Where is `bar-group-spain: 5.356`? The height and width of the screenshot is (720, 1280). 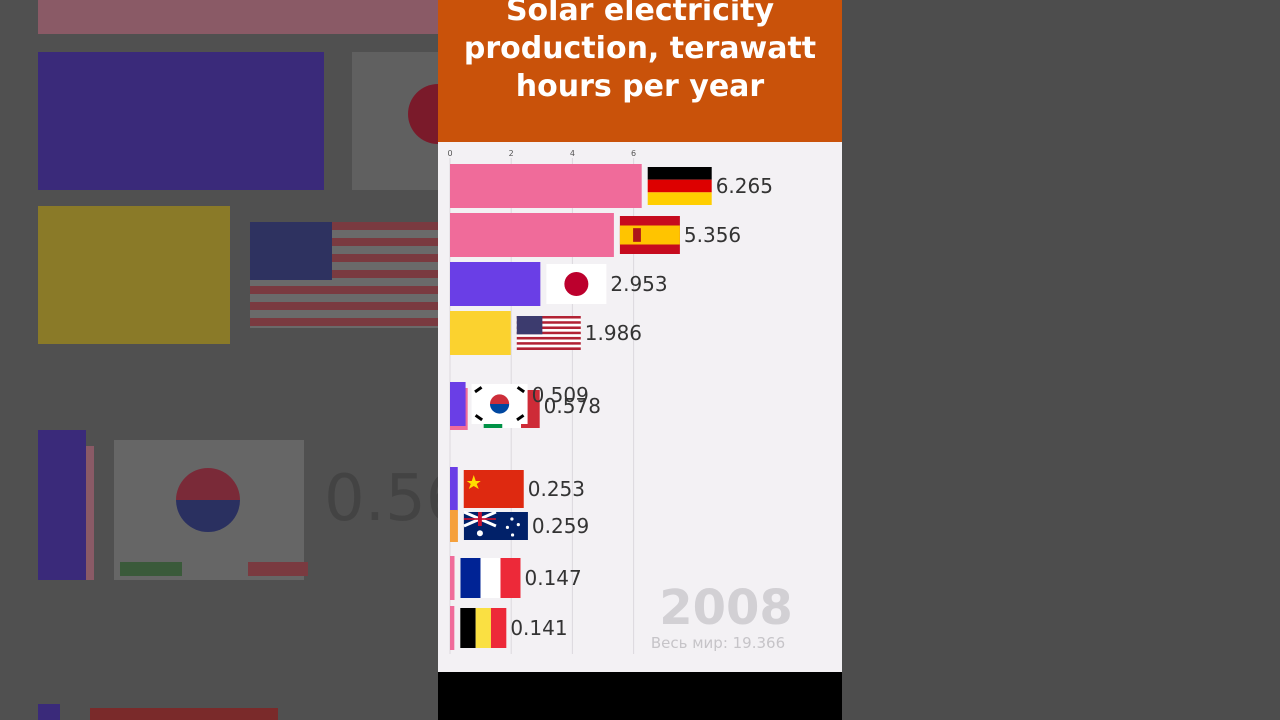 bar-group-spain: 5.356 is located at coordinates (595, 235).